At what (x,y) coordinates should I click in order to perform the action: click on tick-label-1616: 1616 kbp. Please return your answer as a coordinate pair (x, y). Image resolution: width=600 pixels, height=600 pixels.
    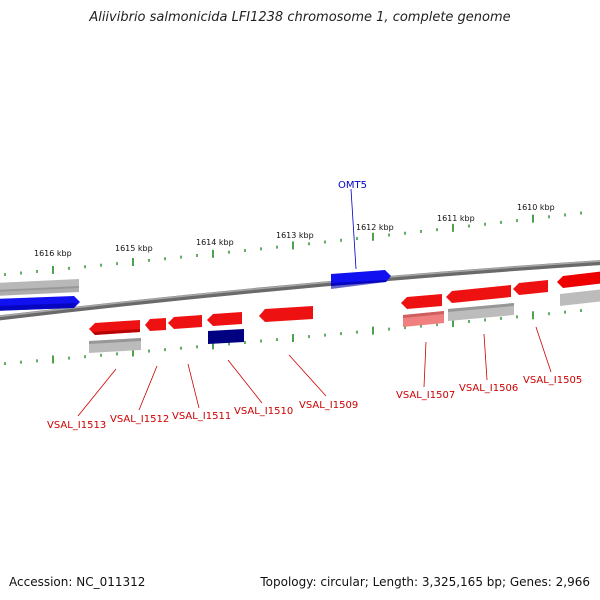
    Looking at the image, I should click on (53, 253).